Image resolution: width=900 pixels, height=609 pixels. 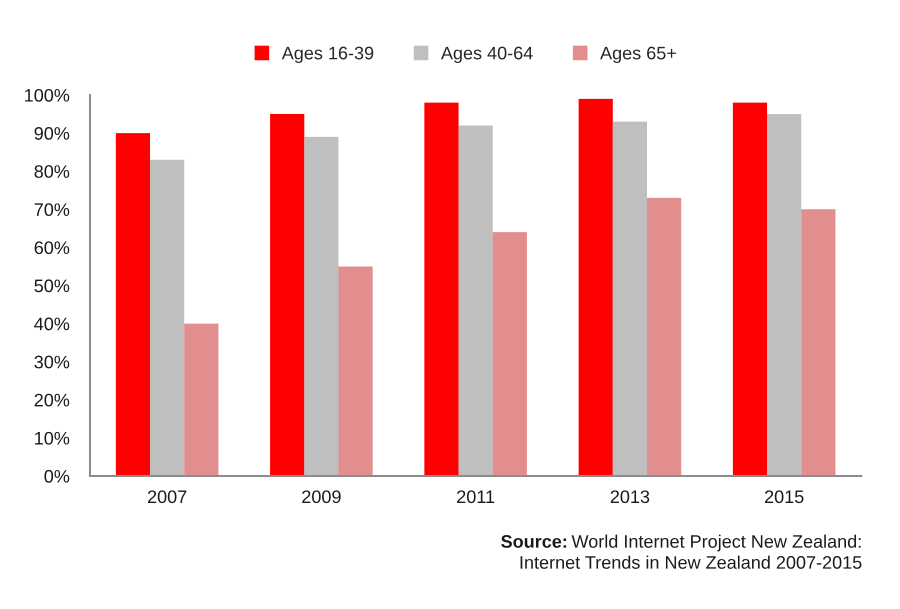 I want to click on legend-label: Ages 16-39, so click(x=328, y=55).